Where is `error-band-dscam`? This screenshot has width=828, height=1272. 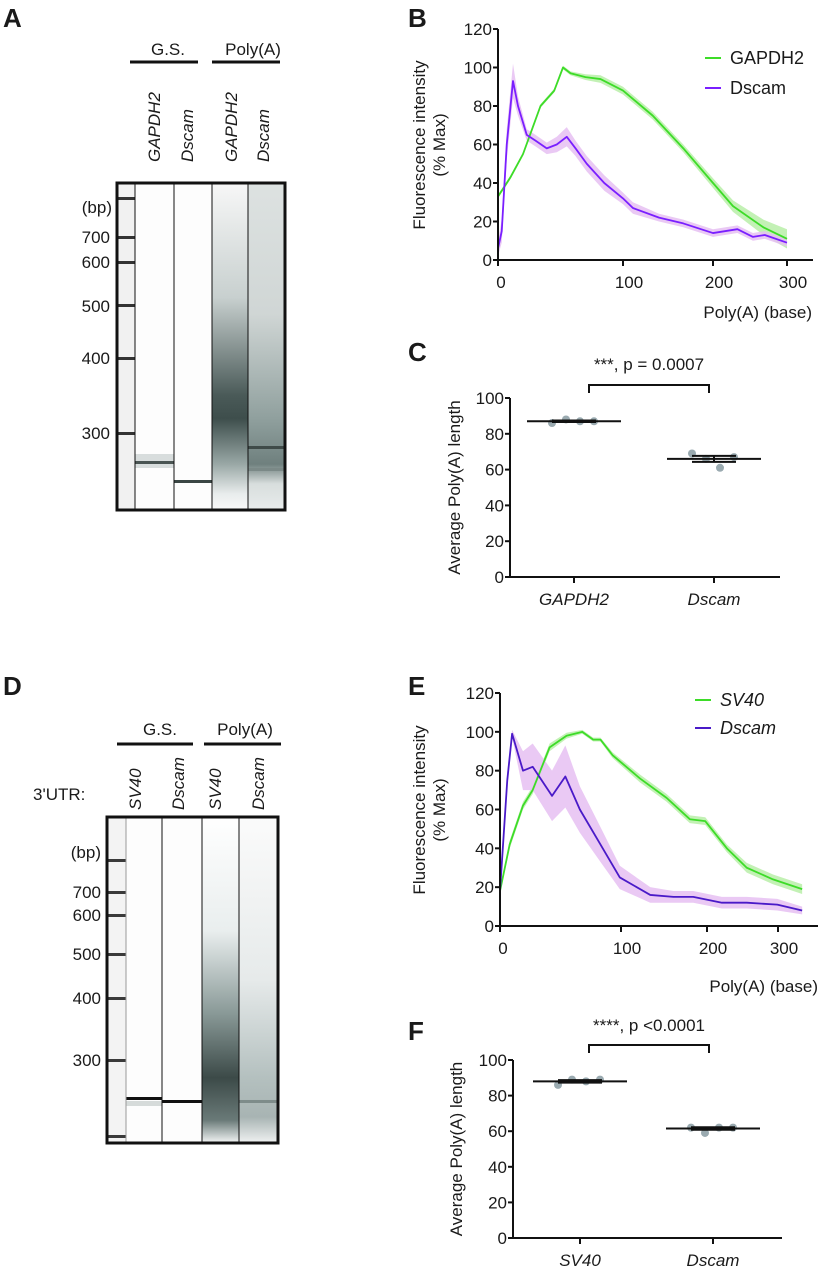 error-band-dscam is located at coordinates (651, 822).